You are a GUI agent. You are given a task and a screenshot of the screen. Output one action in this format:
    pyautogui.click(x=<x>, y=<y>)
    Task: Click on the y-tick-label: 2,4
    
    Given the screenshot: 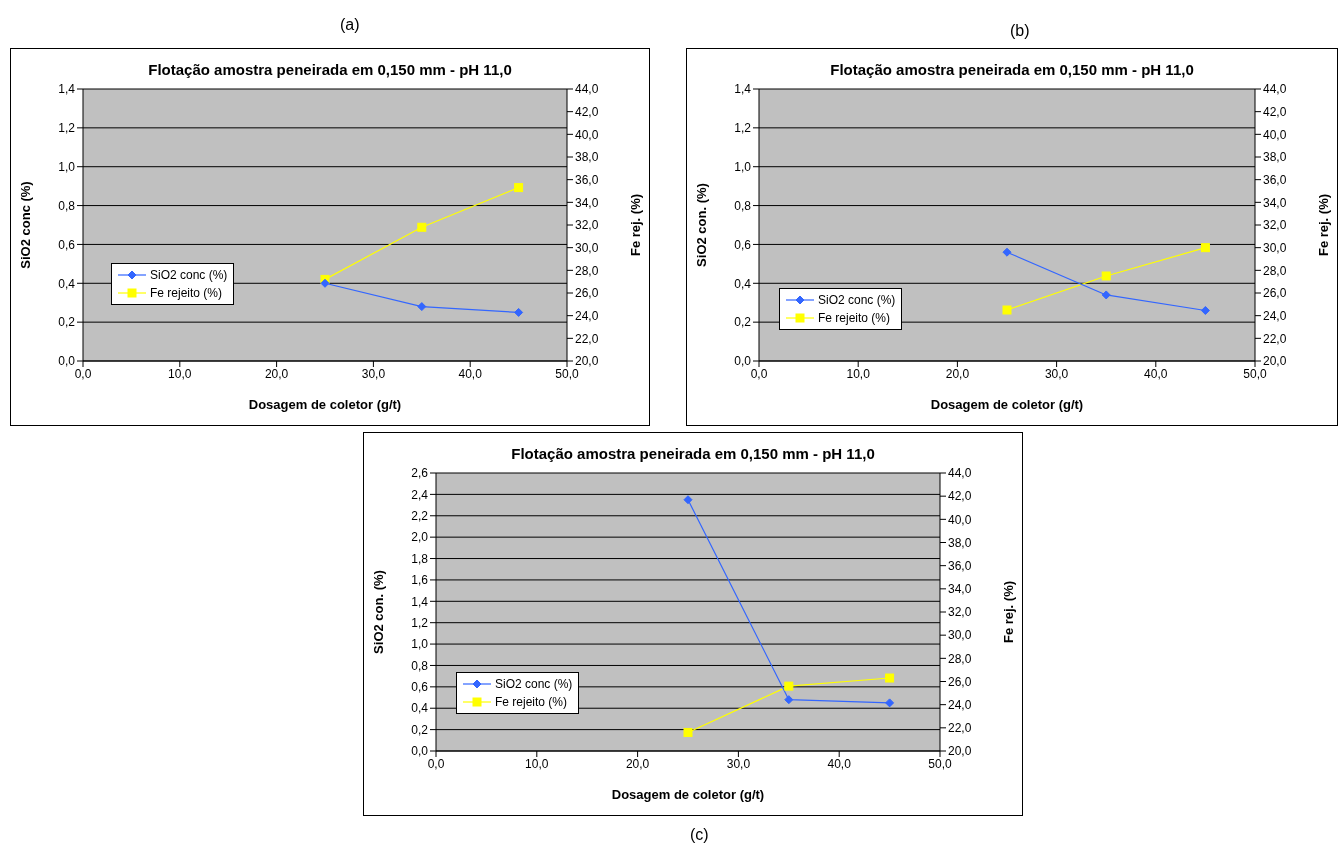 What is the action you would take?
    pyautogui.click(x=420, y=494)
    